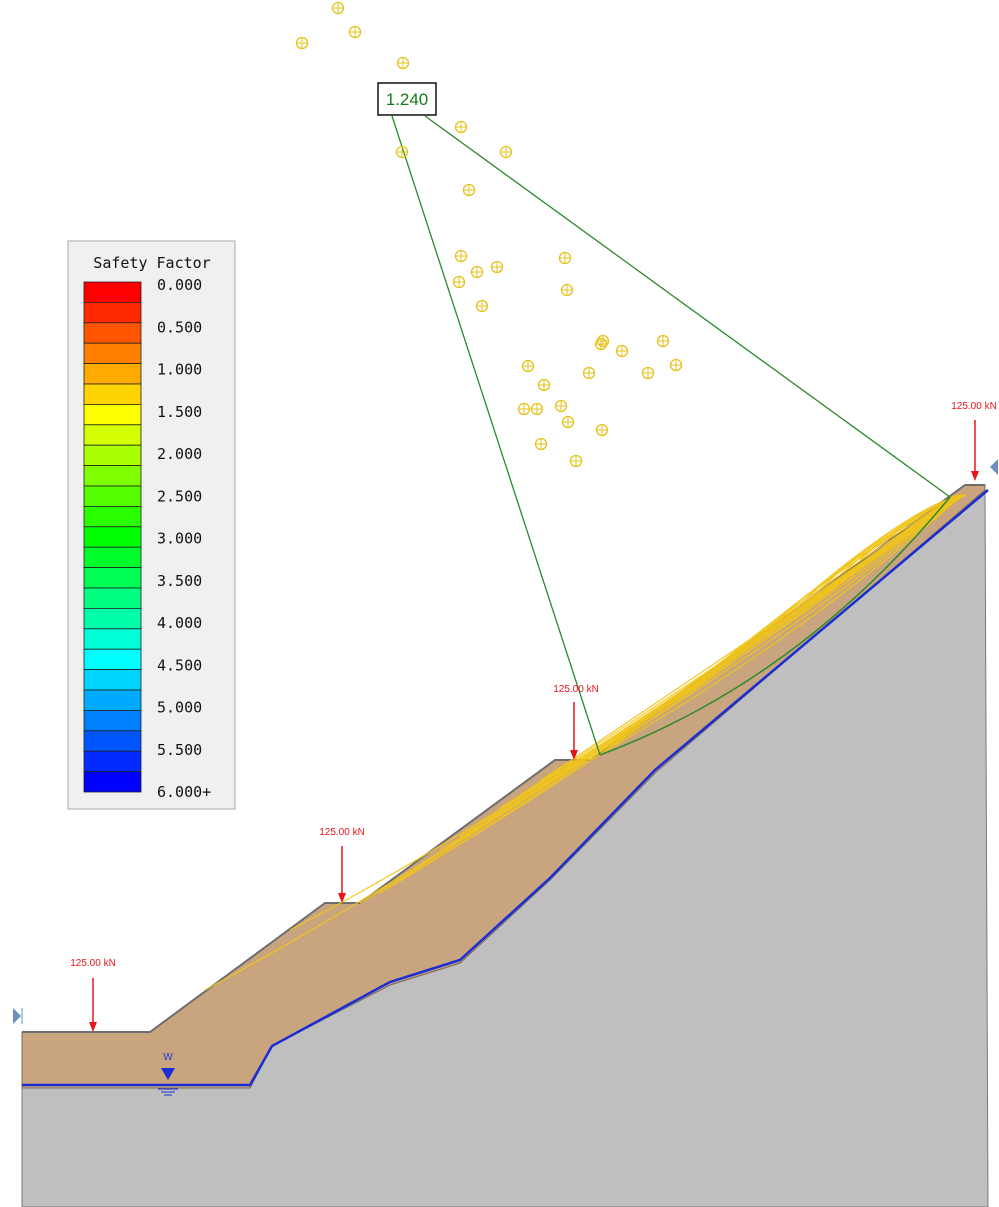 This screenshot has height=1207, width=999. I want to click on legend-label: 1.000, so click(179, 370).